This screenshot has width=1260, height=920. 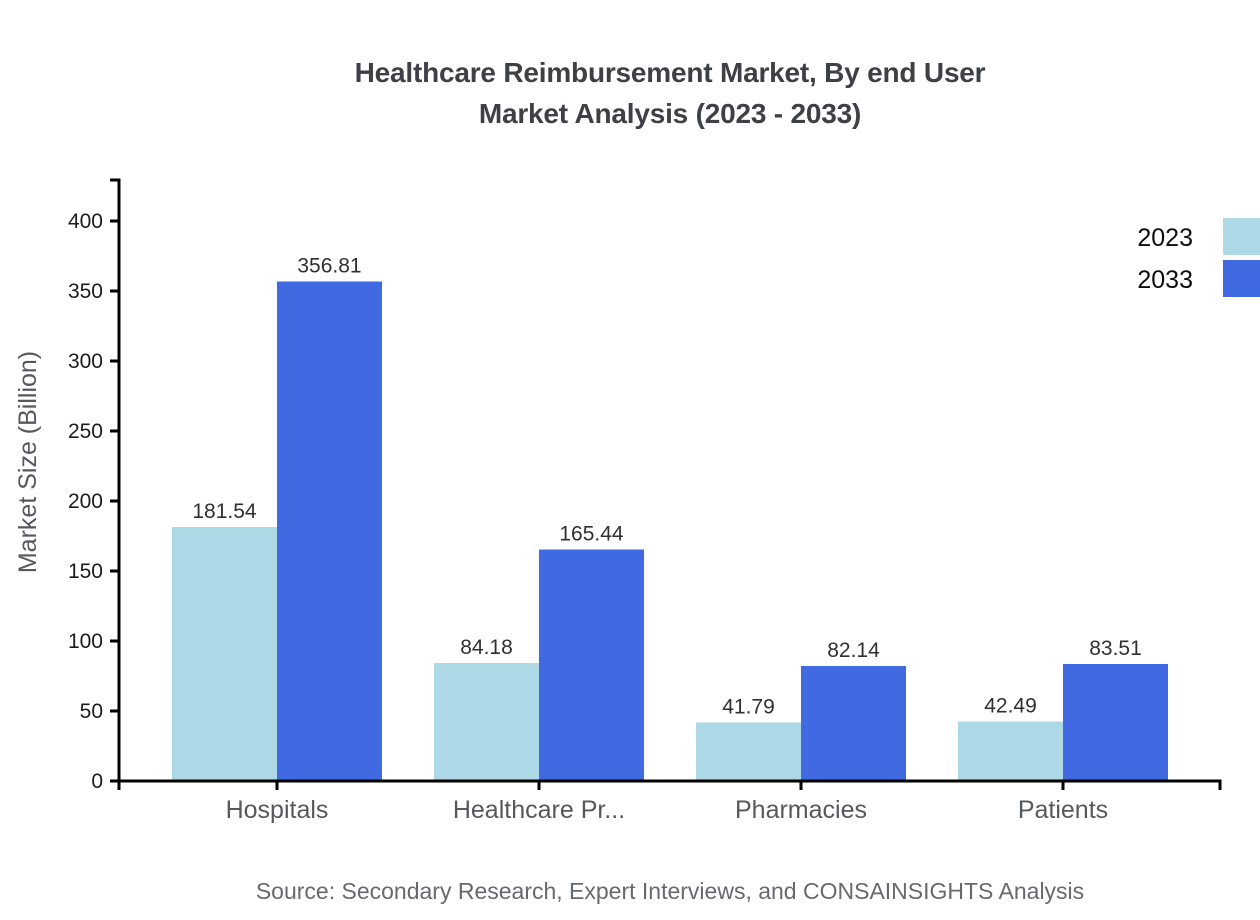 What do you see at coordinates (329, 531) in the screenshot?
I see `bar-2033-hospitals` at bounding box center [329, 531].